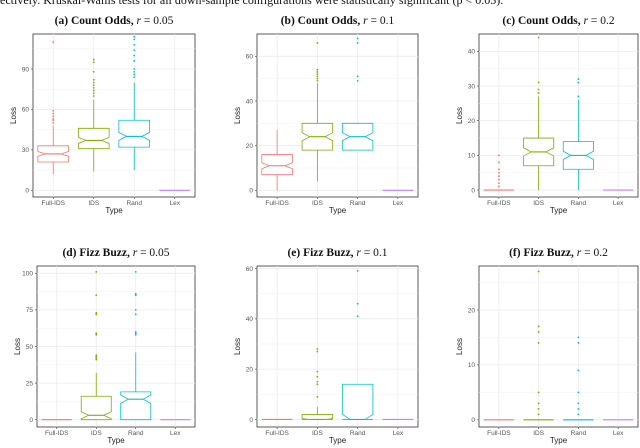 This screenshot has height=448, width=640. I want to click on title-label: (c) Count Odds,, so click(542, 21).